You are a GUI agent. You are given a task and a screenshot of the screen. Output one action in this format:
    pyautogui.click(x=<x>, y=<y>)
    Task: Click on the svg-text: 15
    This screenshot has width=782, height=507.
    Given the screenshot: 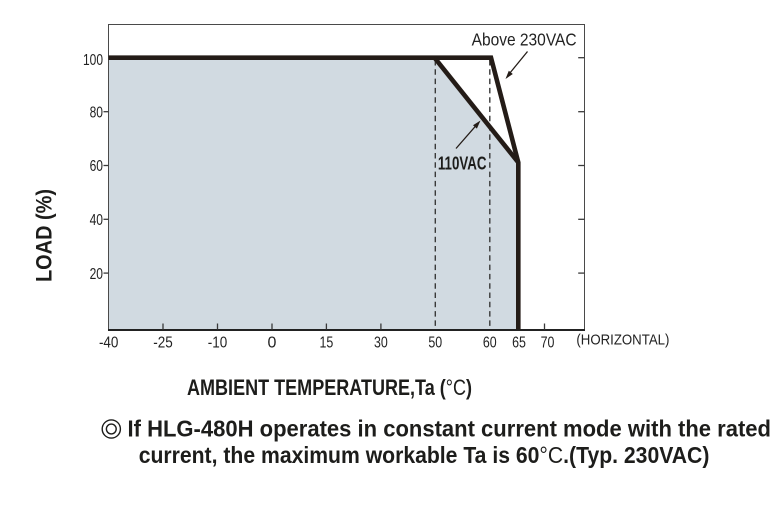 What is the action you would take?
    pyautogui.click(x=327, y=343)
    